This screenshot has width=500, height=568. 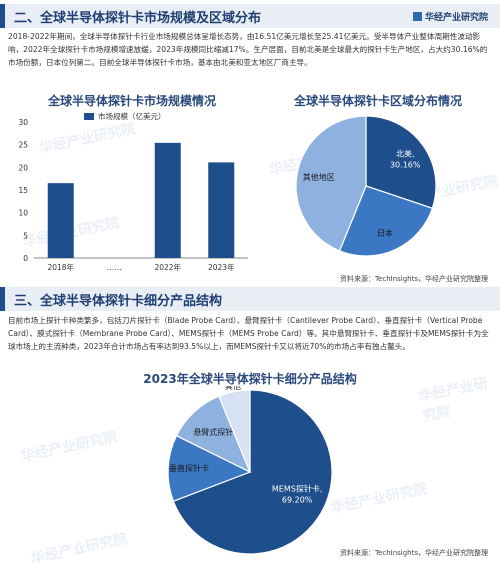 I want to click on brand-name: 华经产业研究院, so click(x=456, y=18).